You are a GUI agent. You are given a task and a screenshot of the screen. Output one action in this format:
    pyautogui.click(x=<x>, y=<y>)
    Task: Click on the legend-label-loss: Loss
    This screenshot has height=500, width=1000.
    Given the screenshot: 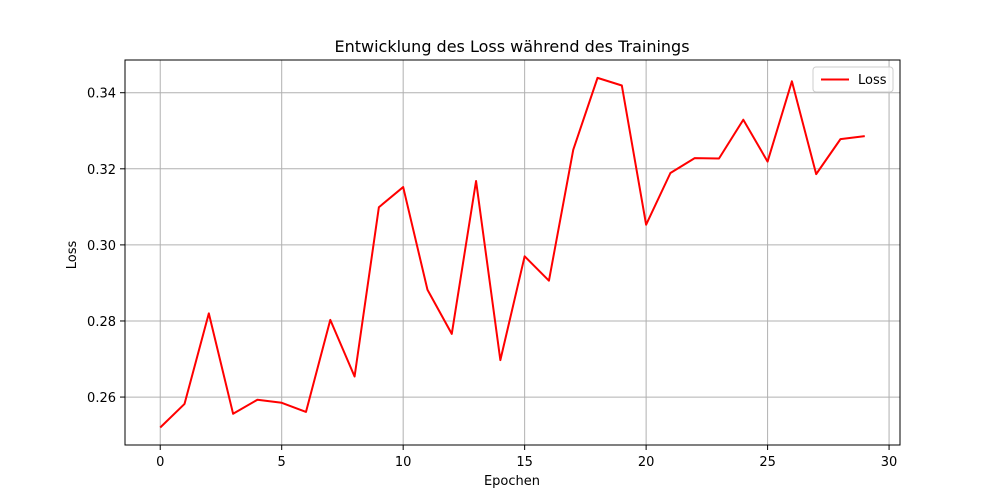 What is the action you would take?
    pyautogui.click(x=872, y=80)
    